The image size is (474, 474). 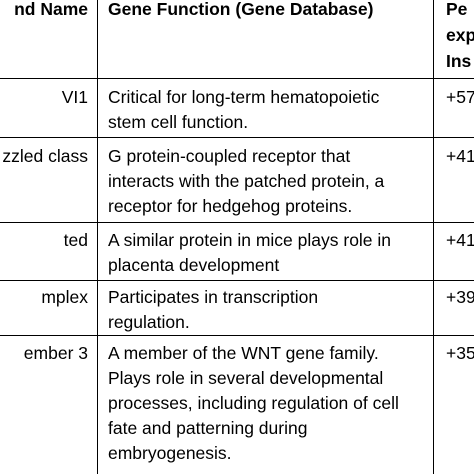 I want to click on row-1-function-line-2: stem cell function., so click(x=178, y=122).